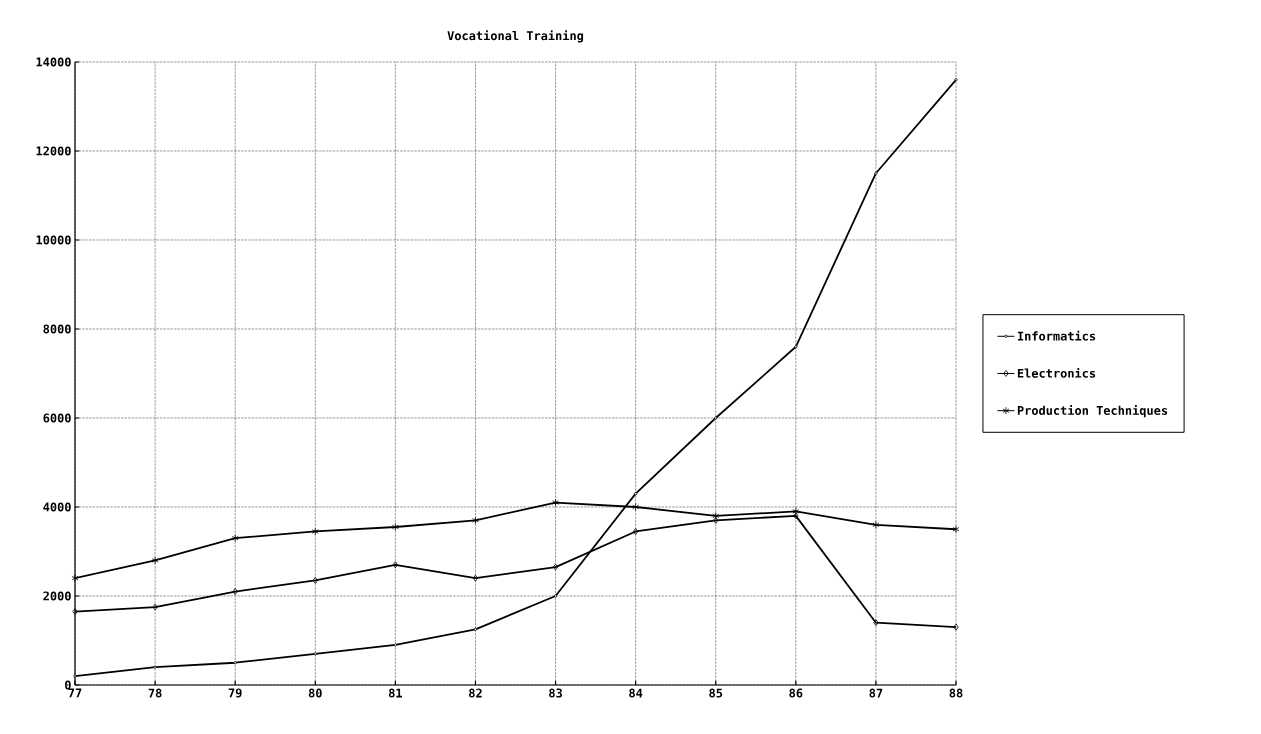 Image resolution: width=1261 pixels, height=734 pixels. Describe the element at coordinates (57, 507) in the screenshot. I see `y-tick-label: 4000` at that location.